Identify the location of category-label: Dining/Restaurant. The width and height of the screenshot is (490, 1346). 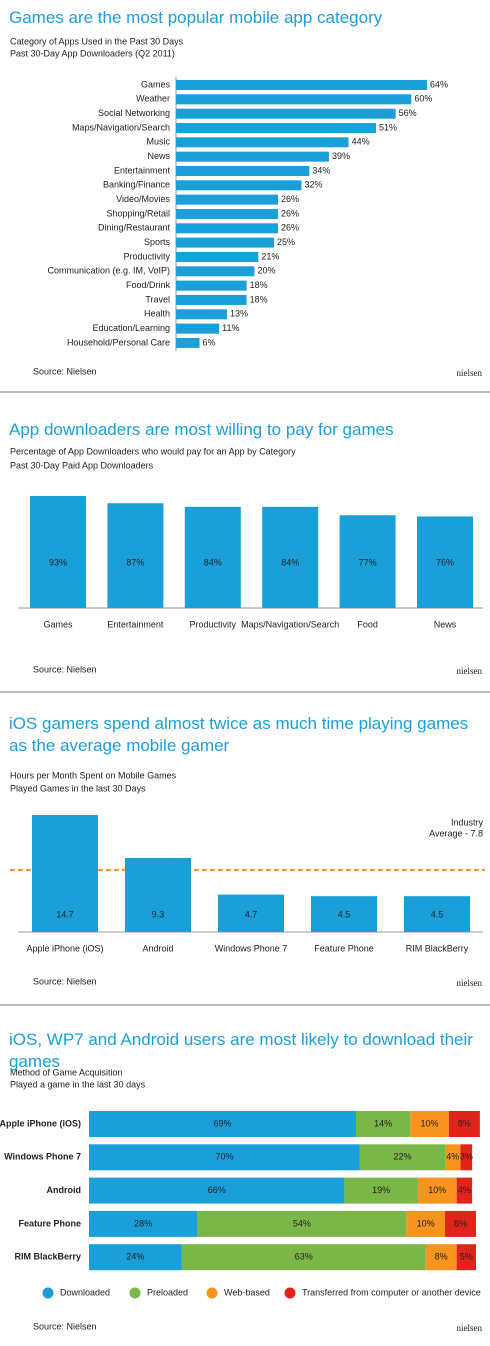
(134, 228).